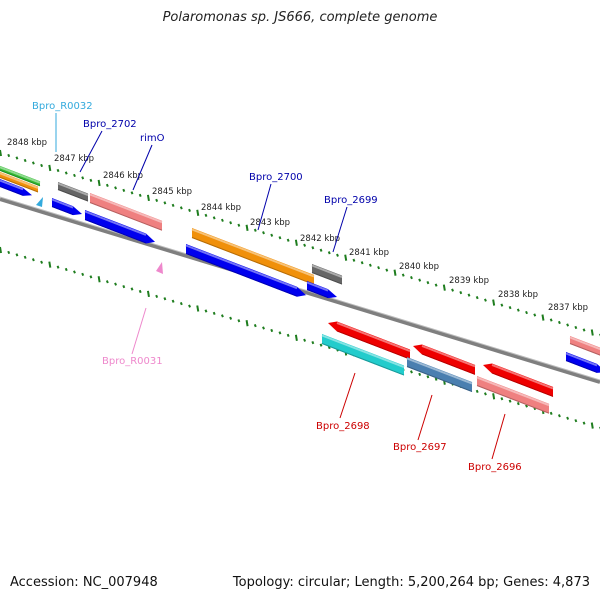  I want to click on gene-bpro-2696-body, so click(518, 380).